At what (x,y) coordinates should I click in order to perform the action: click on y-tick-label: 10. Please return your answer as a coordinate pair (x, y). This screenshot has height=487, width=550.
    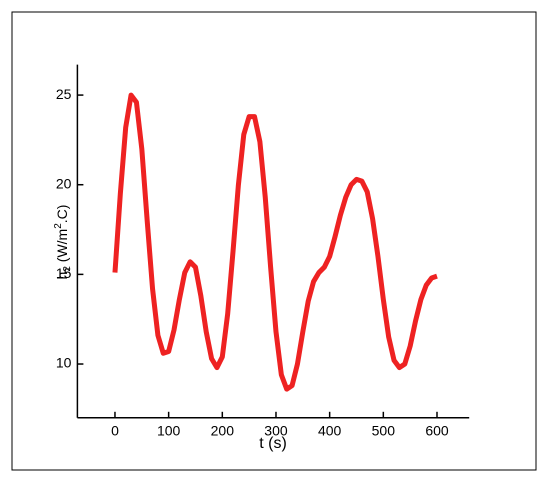
    Looking at the image, I should click on (64, 363).